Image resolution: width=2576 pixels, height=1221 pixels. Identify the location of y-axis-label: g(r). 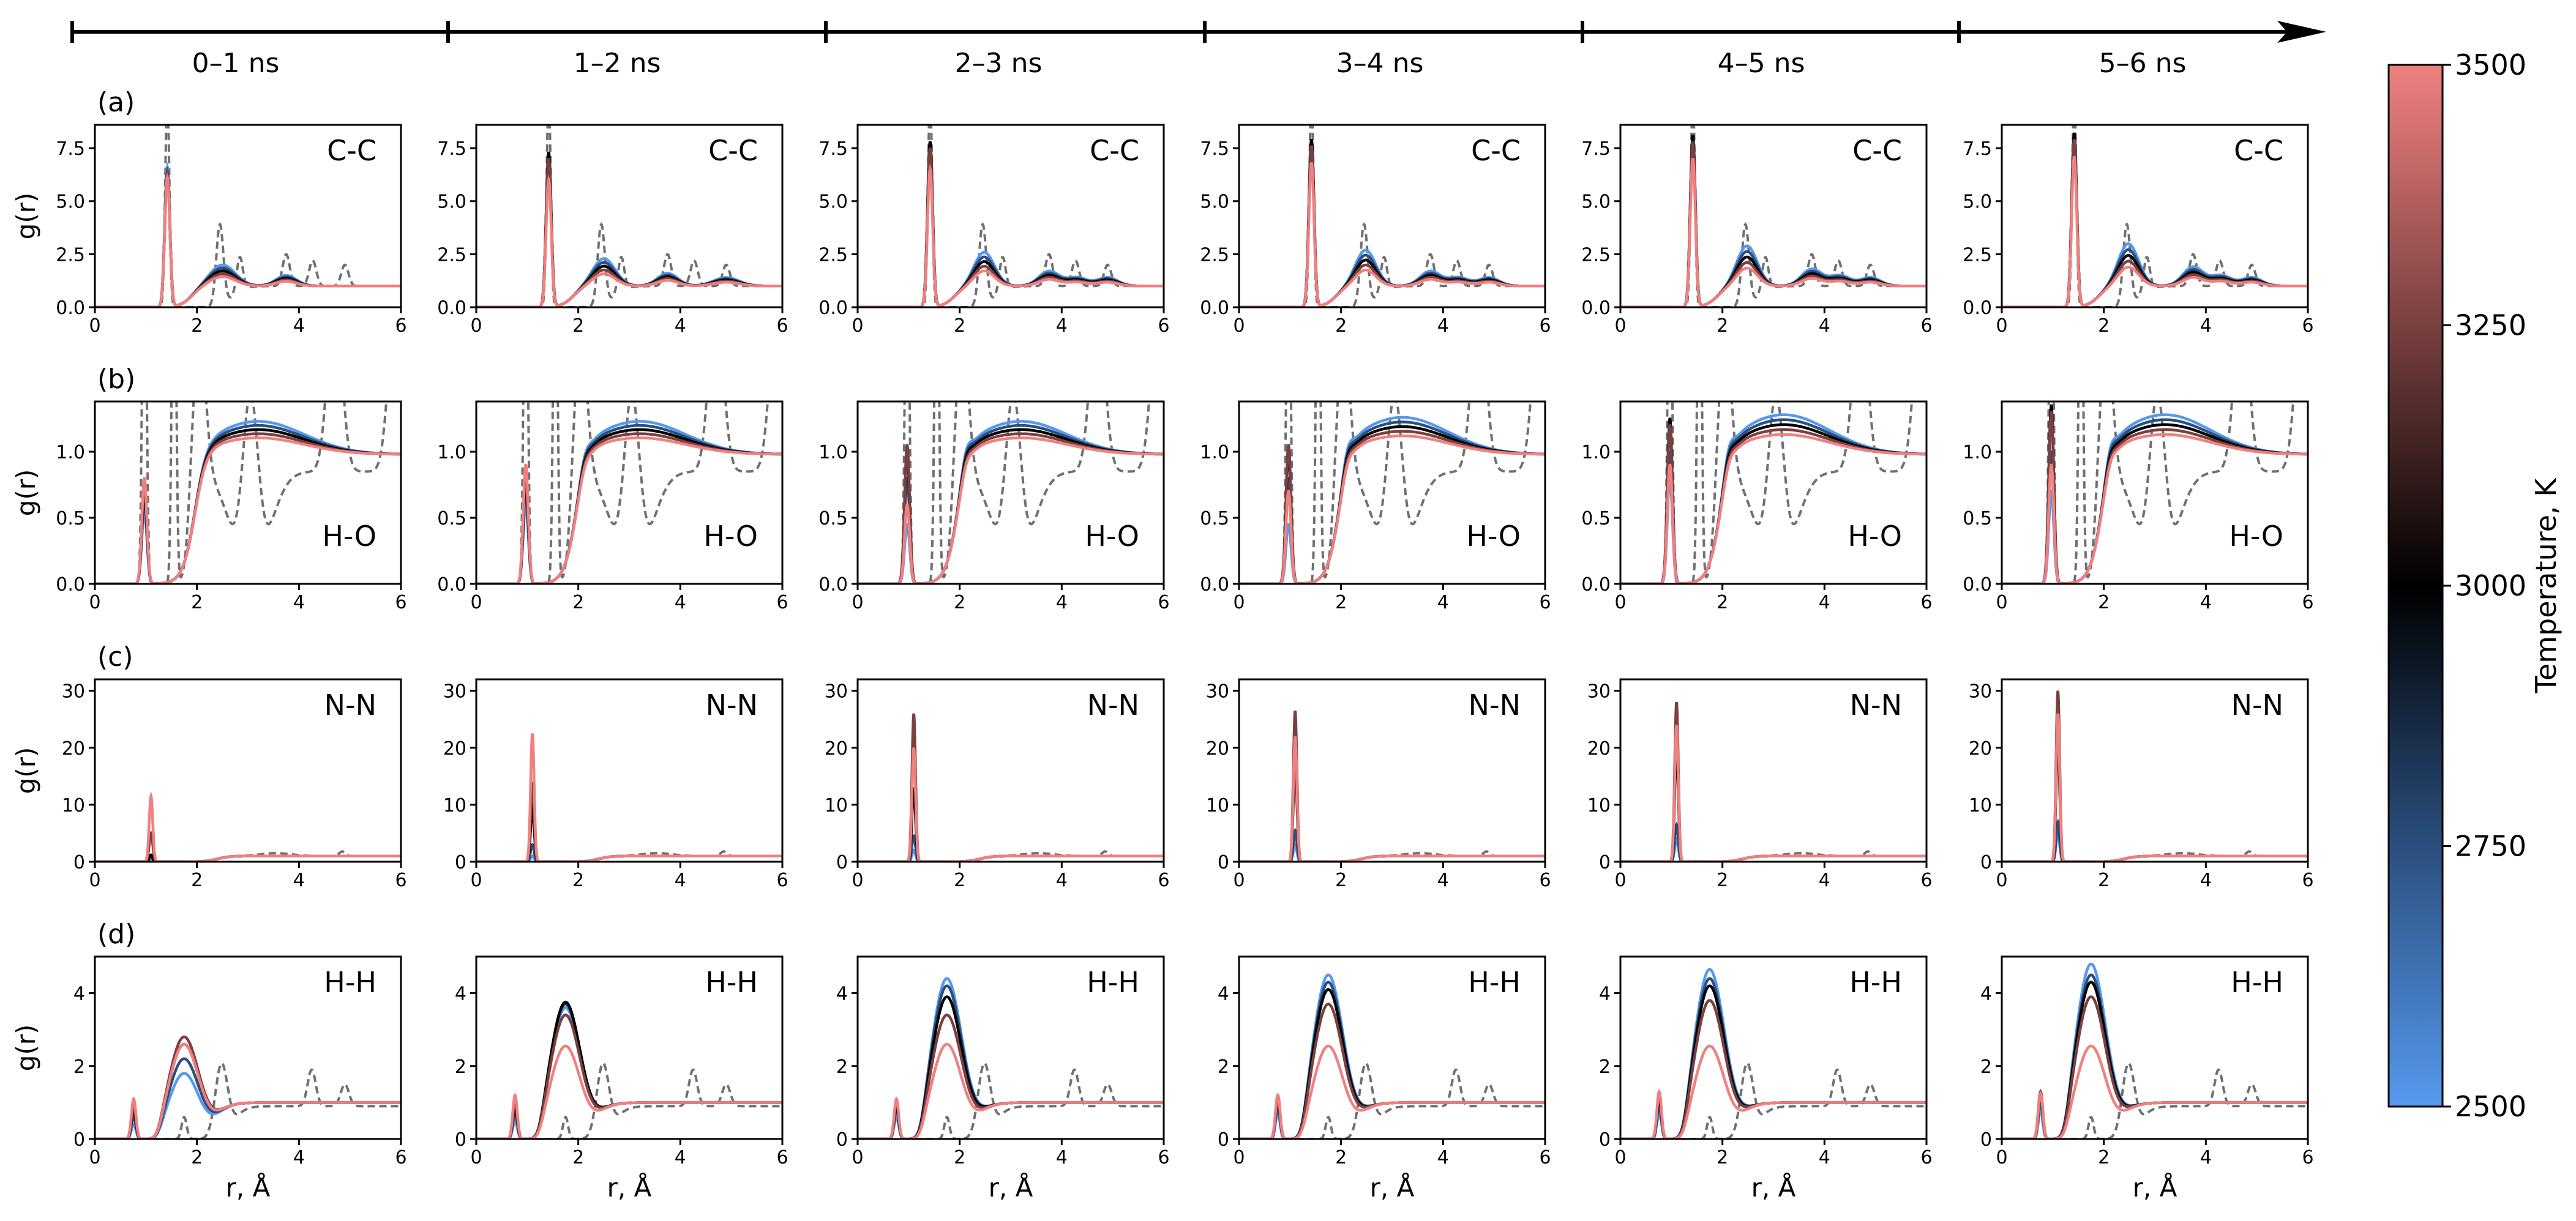
(26, 1048).